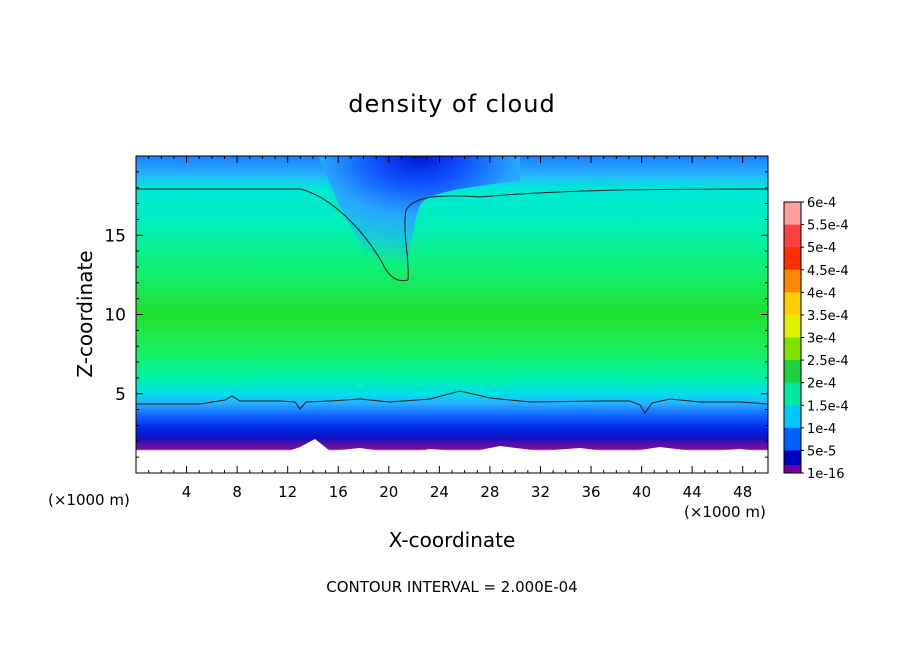 This screenshot has height=654, width=904. I want to click on colorbar-label: 1e-16, so click(826, 474).